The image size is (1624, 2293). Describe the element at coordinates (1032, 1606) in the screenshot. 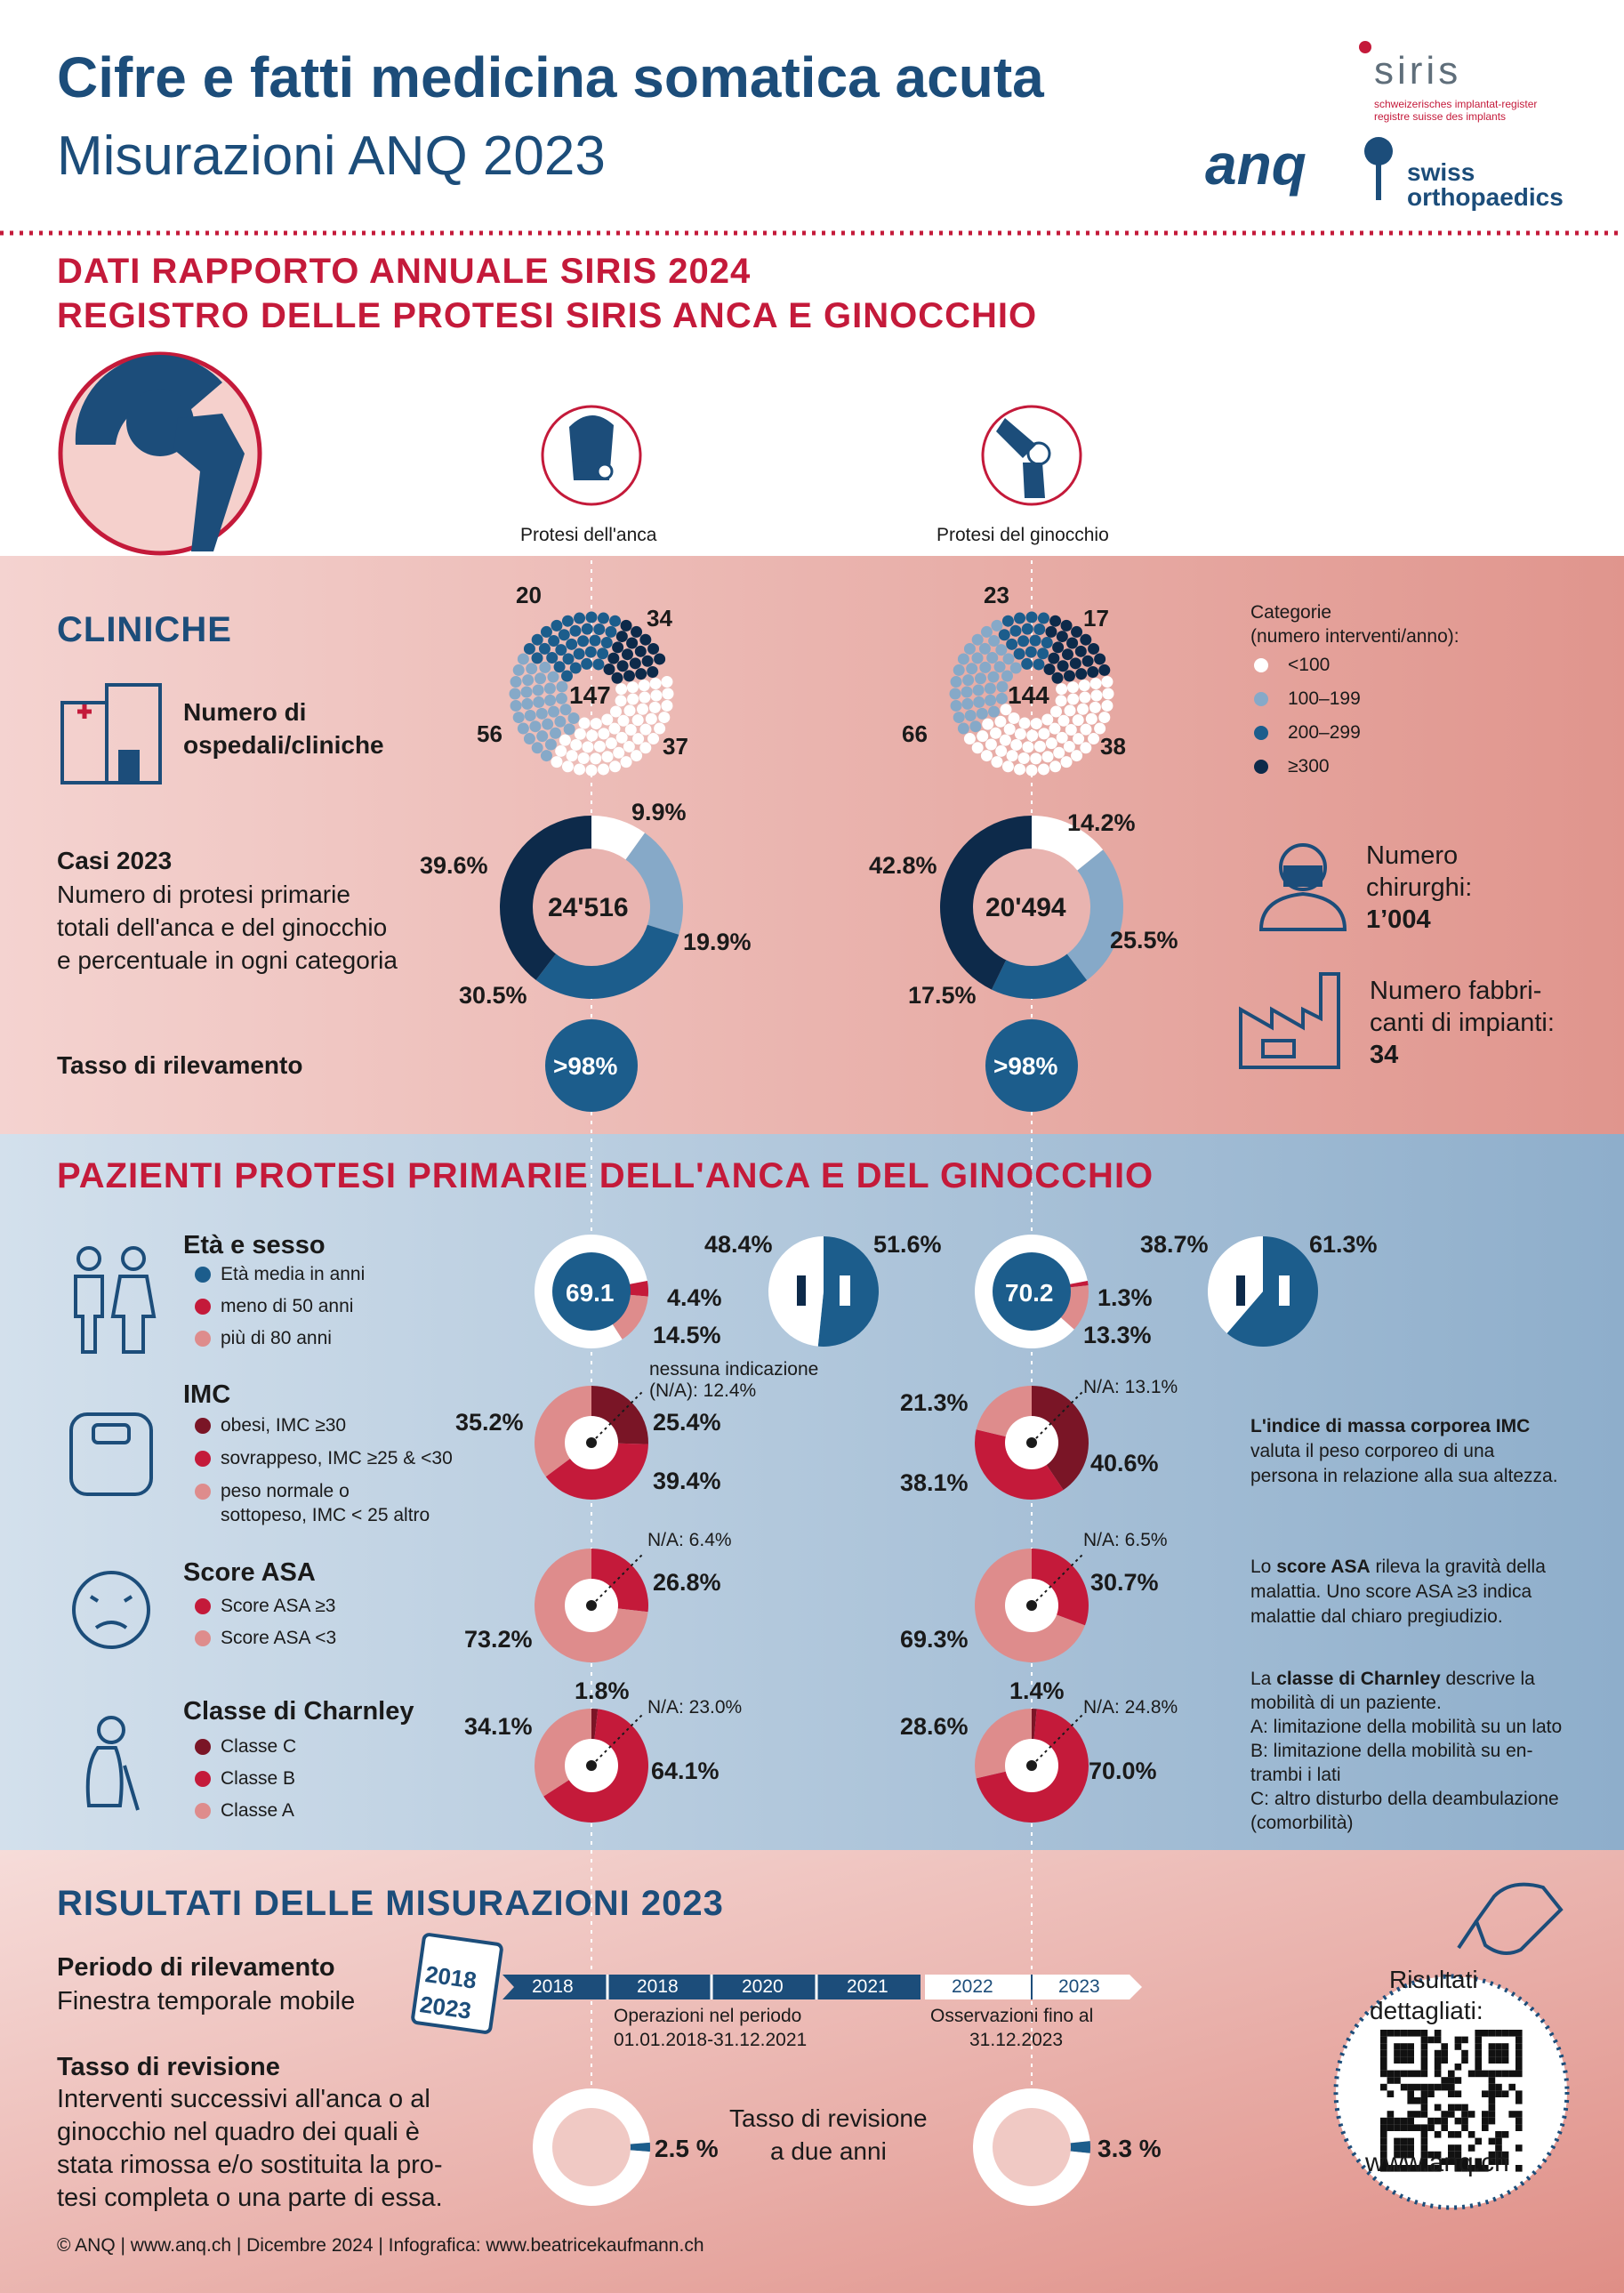

I see `knee-asa-pie` at that location.